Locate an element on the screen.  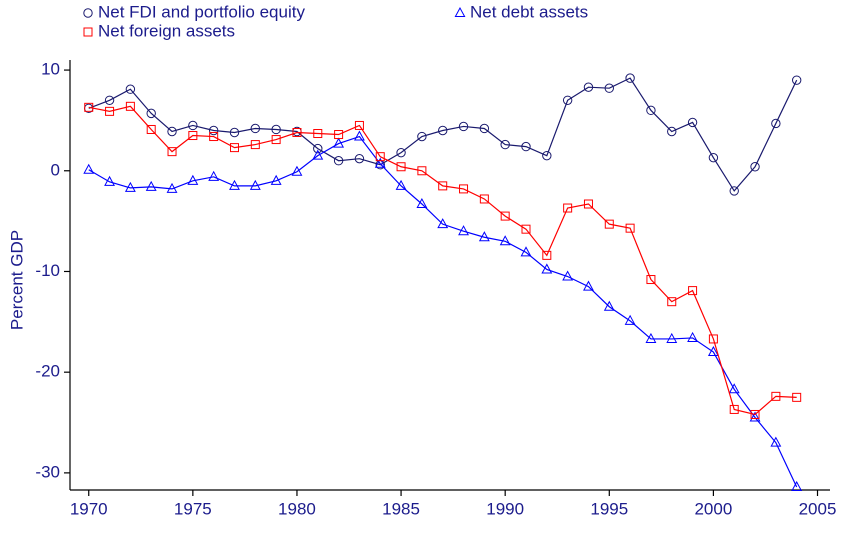
legend-label: Net FDI and portfolio equity is located at coordinates (201, 11).